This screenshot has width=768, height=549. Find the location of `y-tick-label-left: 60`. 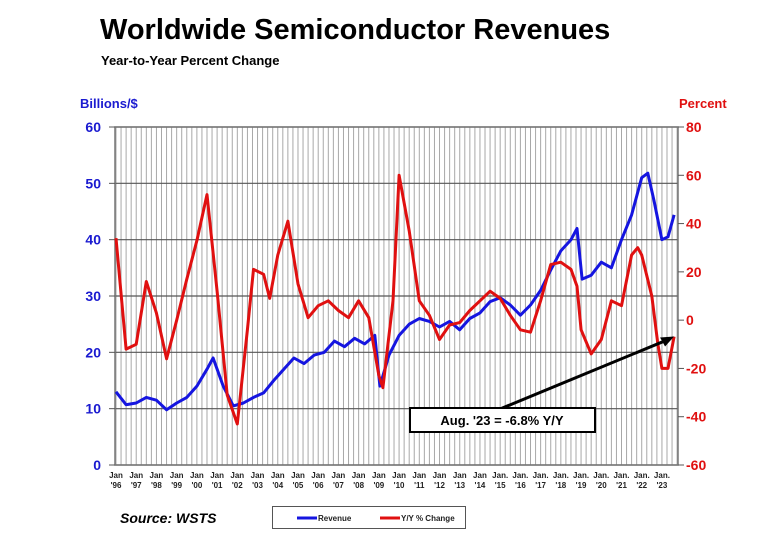

y-tick-label-left: 60 is located at coordinates (93, 127).